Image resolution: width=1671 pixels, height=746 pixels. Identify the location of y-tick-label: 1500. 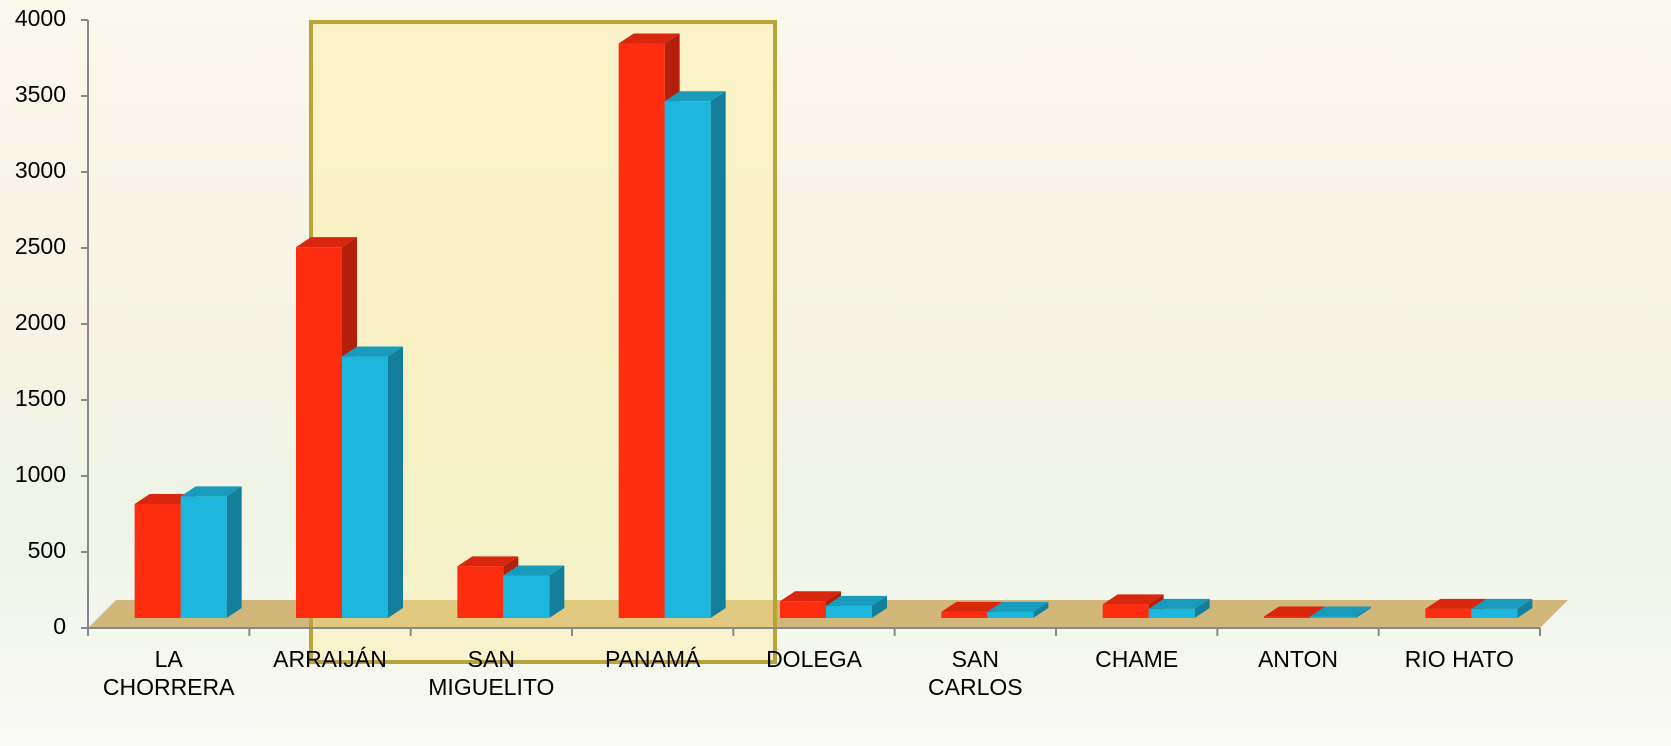
(40, 398).